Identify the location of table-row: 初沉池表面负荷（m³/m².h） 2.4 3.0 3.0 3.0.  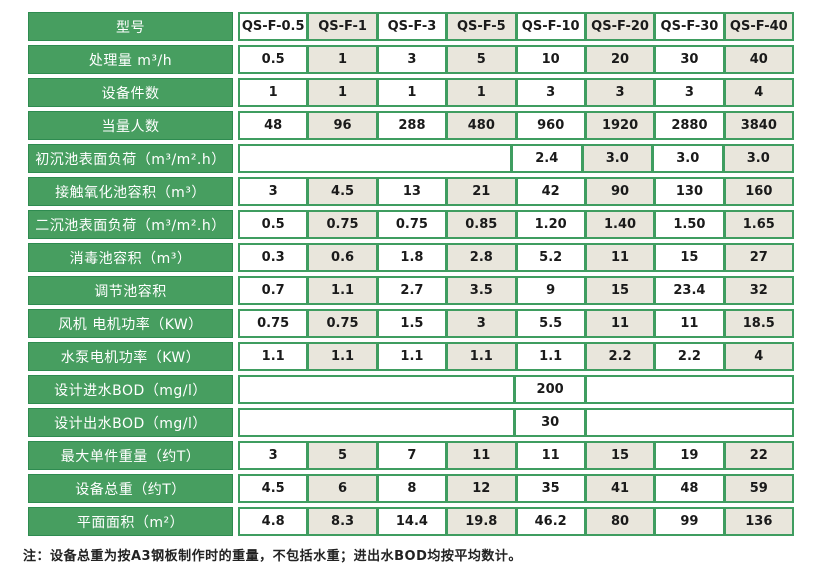
(411, 158).